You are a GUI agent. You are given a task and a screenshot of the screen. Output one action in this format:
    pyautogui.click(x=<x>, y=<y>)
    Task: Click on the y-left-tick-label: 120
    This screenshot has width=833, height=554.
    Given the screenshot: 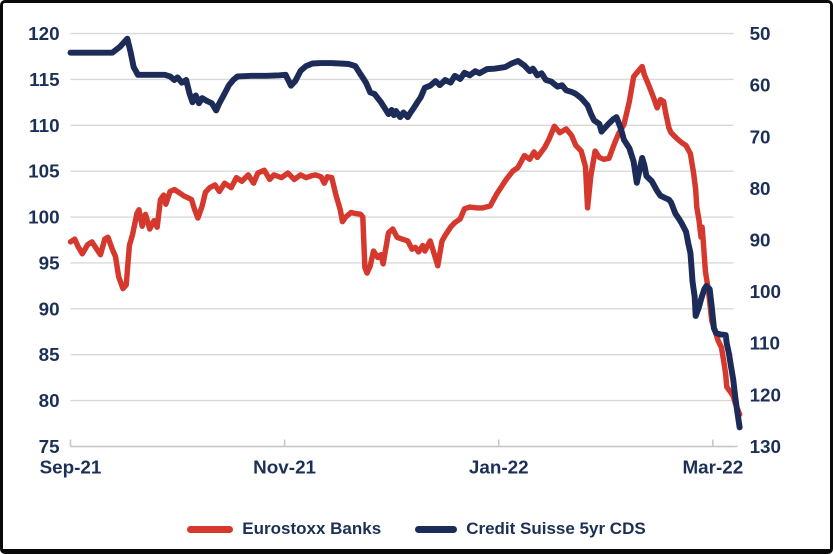 What is the action you would take?
    pyautogui.click(x=43, y=33)
    